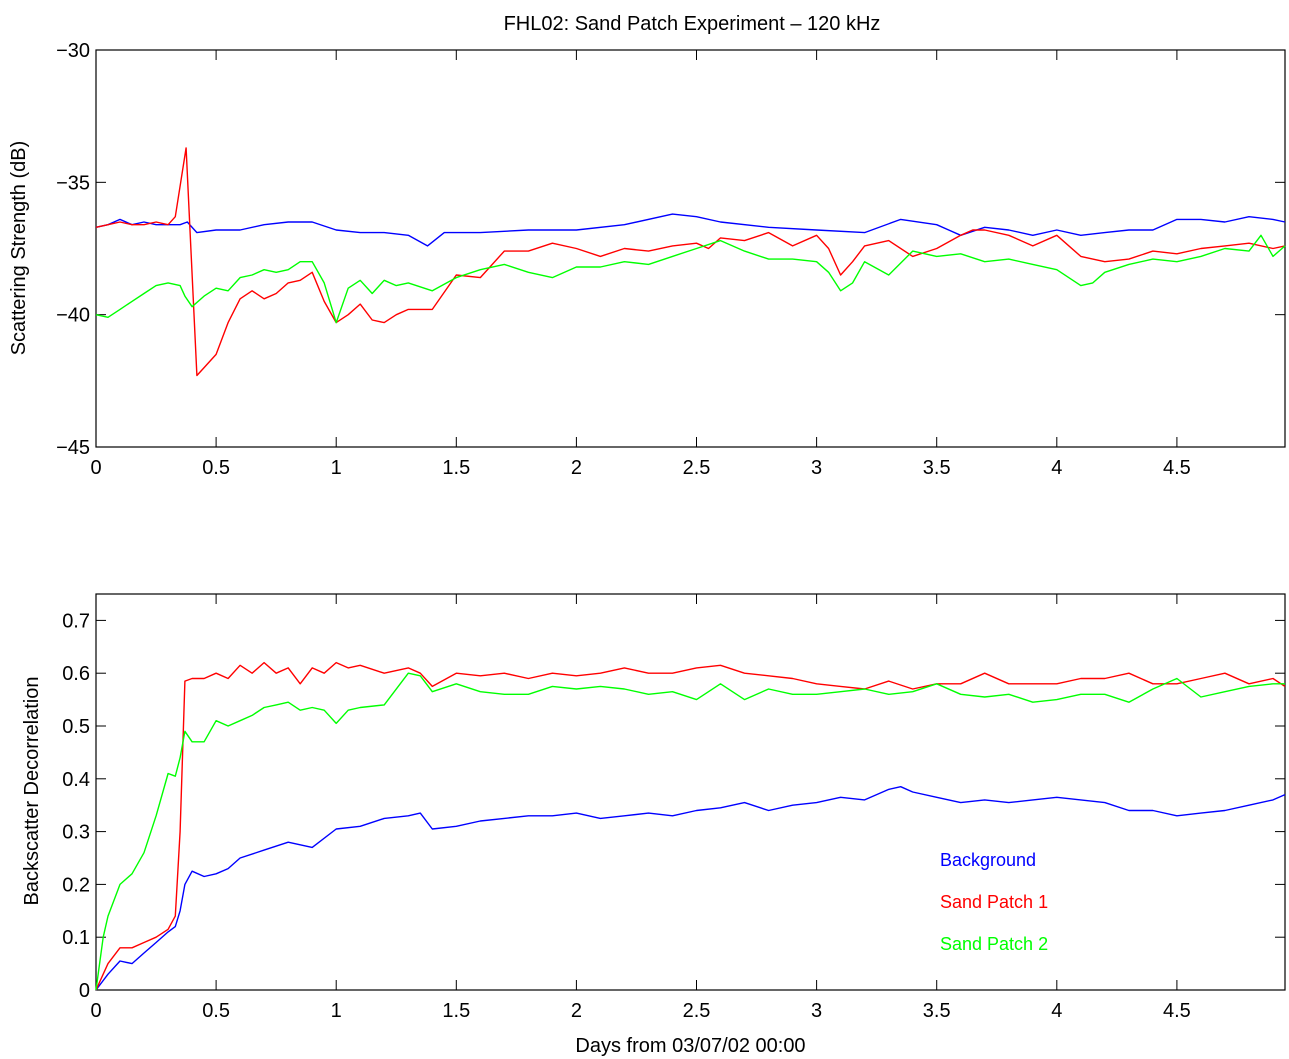  Describe the element at coordinates (19, 248) in the screenshot. I see `y-axis-label: Scattering Strength (dB)` at that location.